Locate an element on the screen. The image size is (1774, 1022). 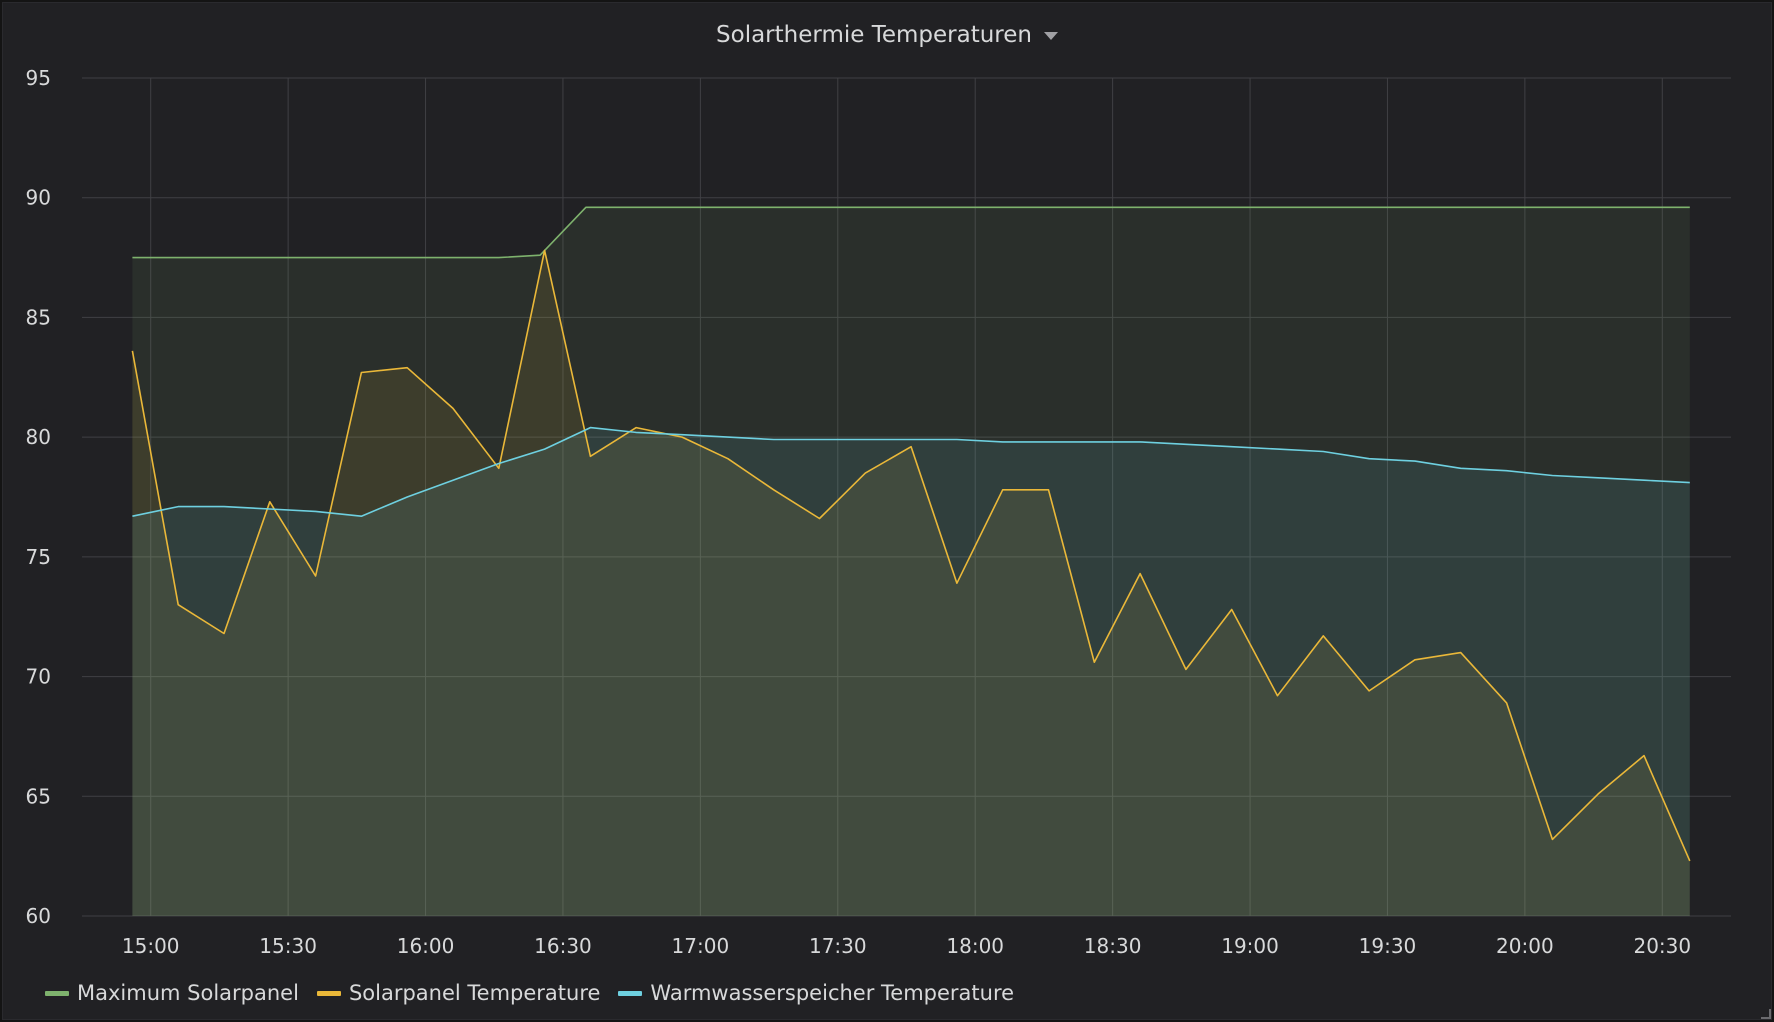
legend-item-solarpanel-temperature: Solarpanel Temperature is located at coordinates (458, 993).